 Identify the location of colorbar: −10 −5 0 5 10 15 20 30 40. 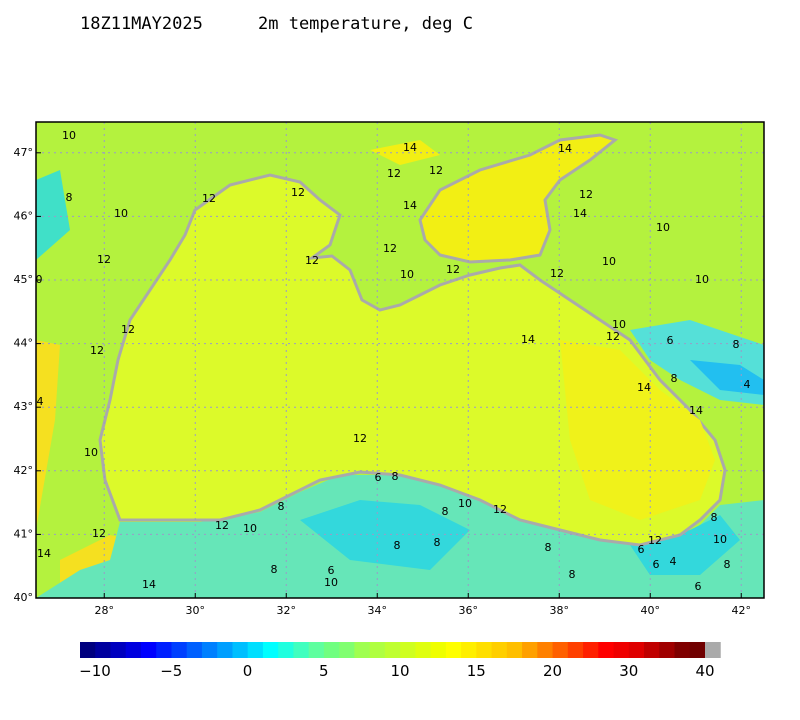
(400, 661).